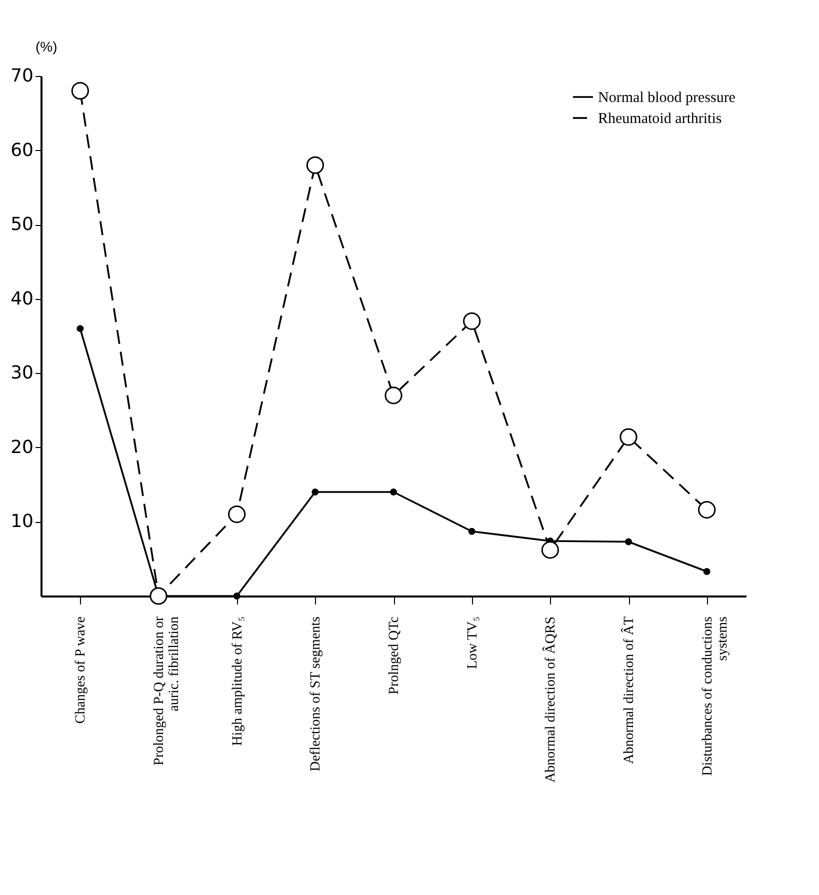 Image resolution: width=819 pixels, height=895 pixels. Describe the element at coordinates (667, 98) in the screenshot. I see `legend-label: Normal blood pressure` at that location.